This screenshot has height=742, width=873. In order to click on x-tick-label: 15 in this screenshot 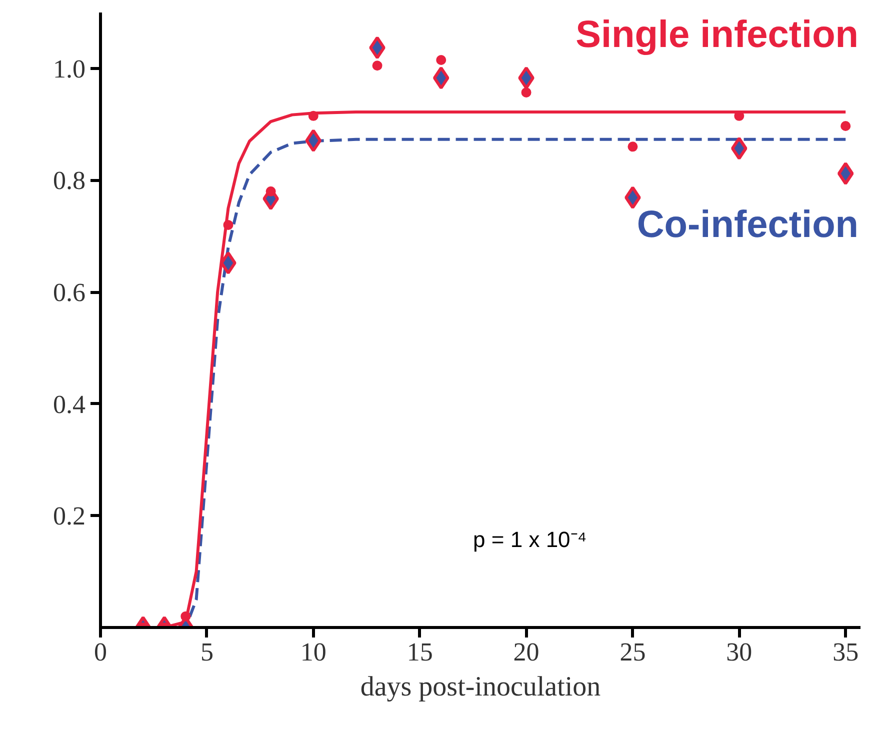, I will do `click(419, 652)`.